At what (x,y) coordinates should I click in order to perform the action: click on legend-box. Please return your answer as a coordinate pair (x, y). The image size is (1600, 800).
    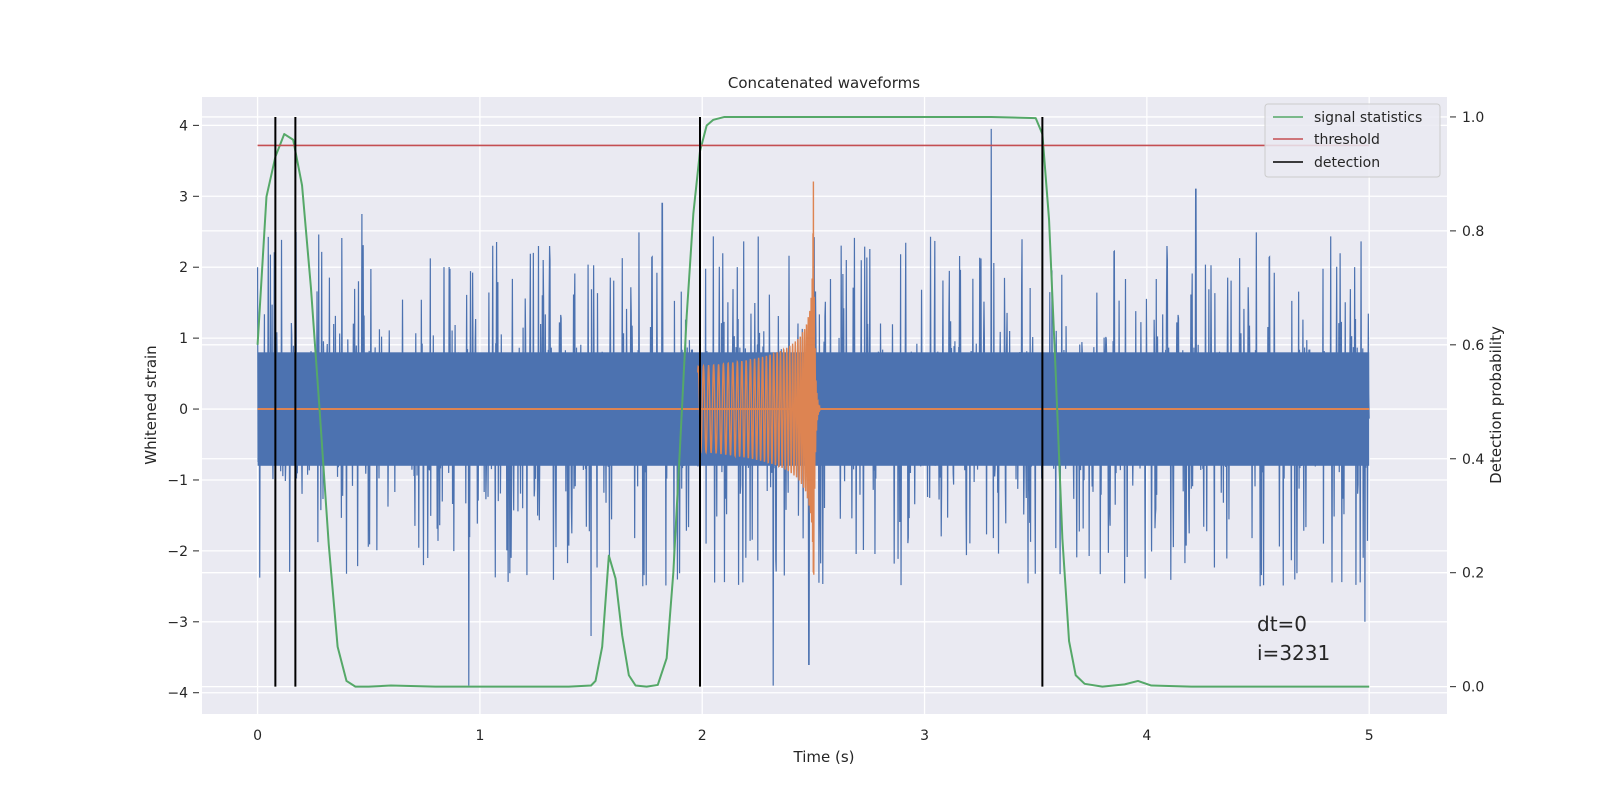
    Looking at the image, I should click on (1352, 140).